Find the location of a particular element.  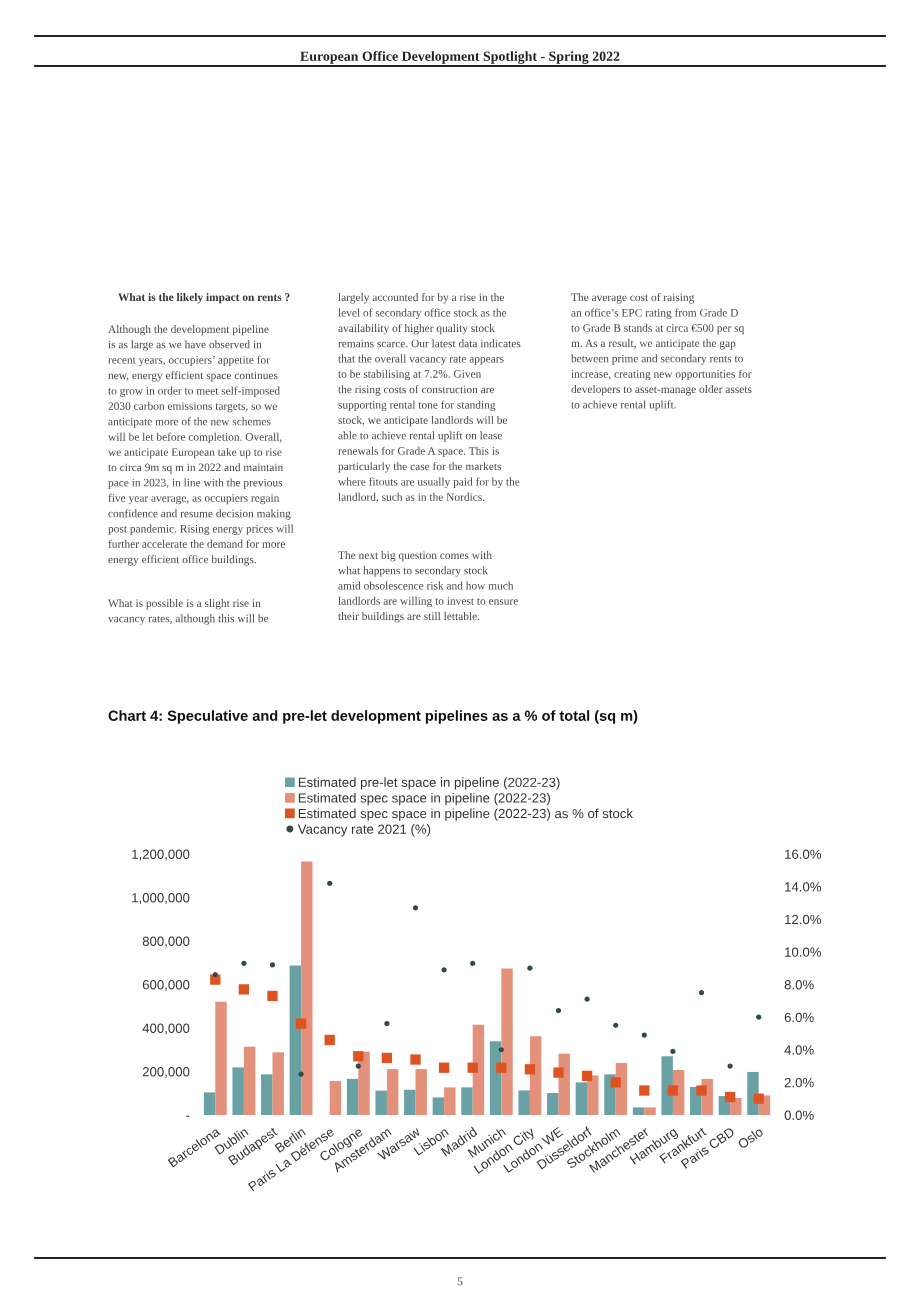

y2-tick-label: 14.0% is located at coordinates (803, 887).